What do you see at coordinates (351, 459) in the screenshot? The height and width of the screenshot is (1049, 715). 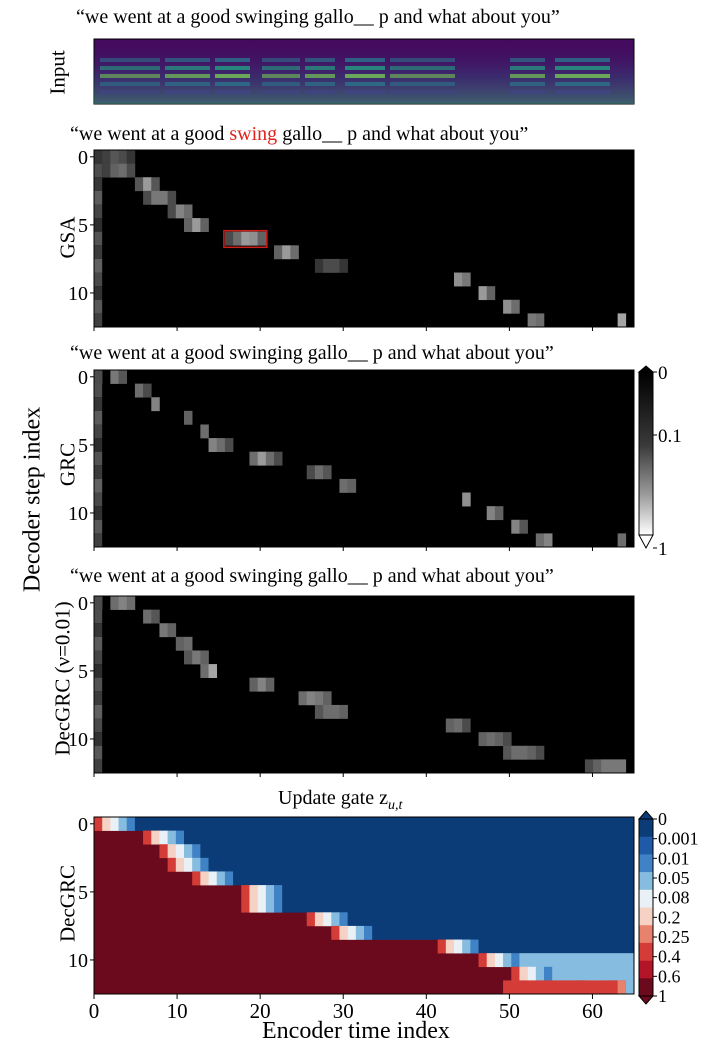 I see `grc-attention-heatmap: 0 5 10` at bounding box center [351, 459].